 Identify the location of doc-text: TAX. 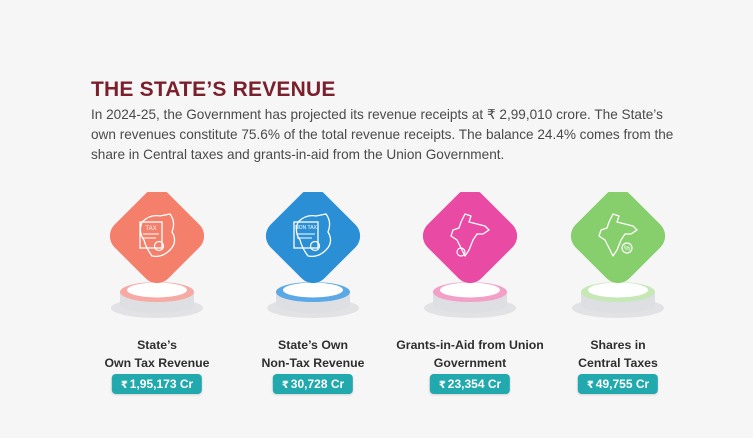
(150, 229).